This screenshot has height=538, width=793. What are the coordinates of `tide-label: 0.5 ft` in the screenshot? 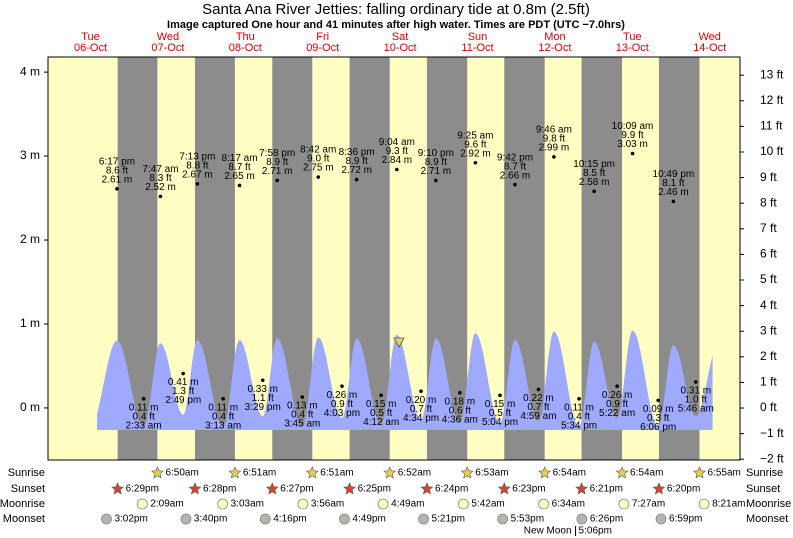 It's located at (500, 413).